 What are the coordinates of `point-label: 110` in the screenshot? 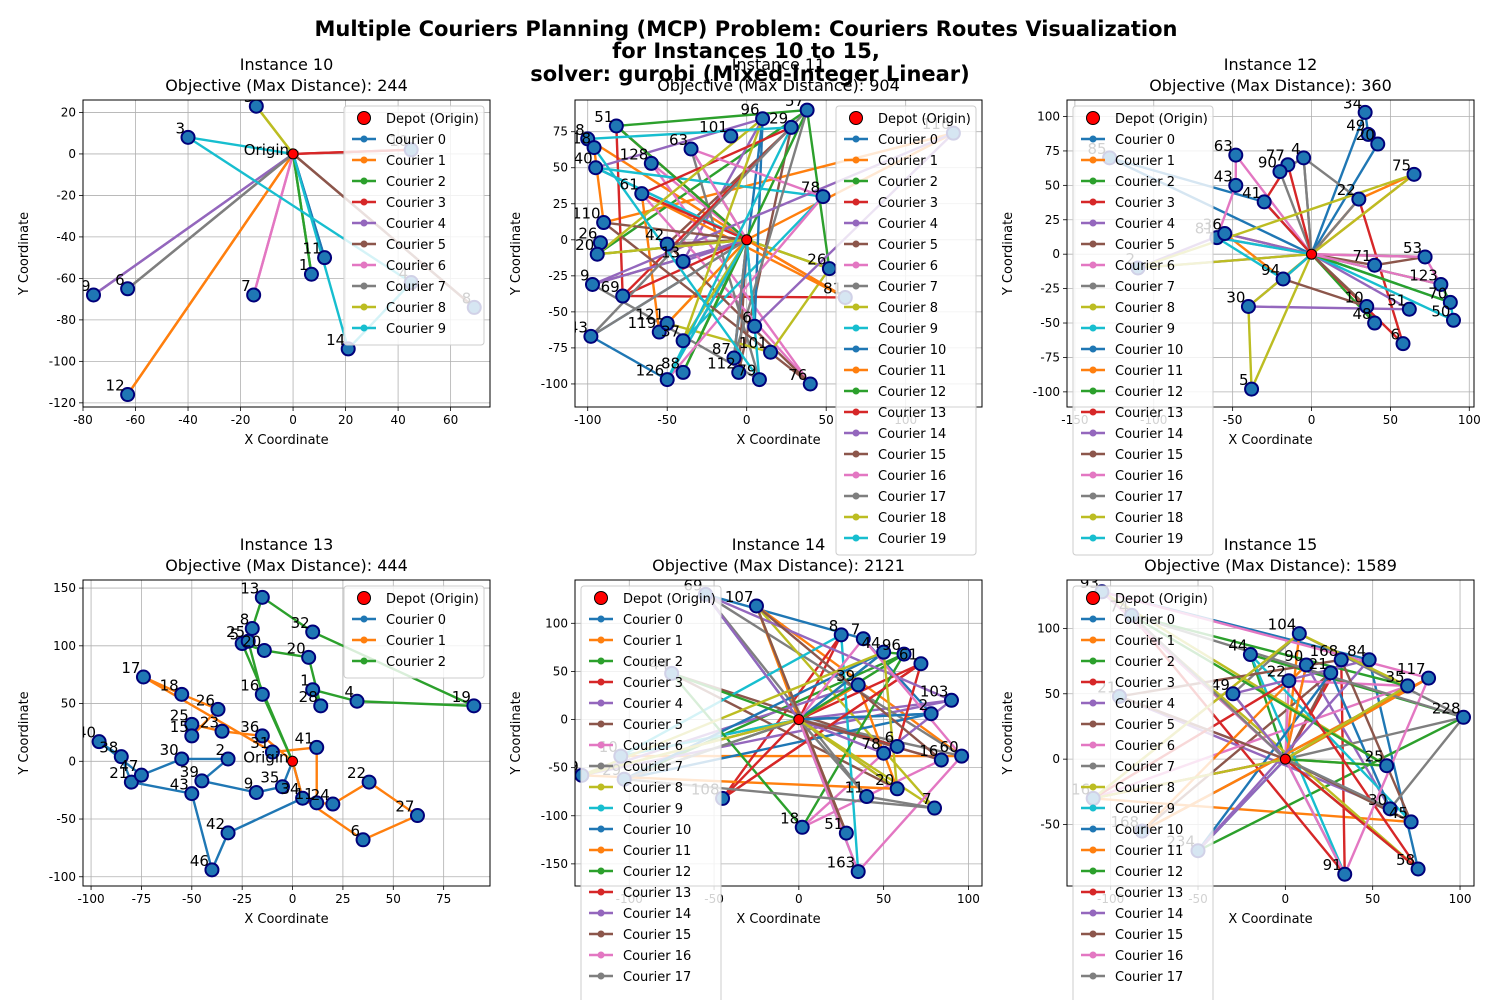 It's located at (586, 214).